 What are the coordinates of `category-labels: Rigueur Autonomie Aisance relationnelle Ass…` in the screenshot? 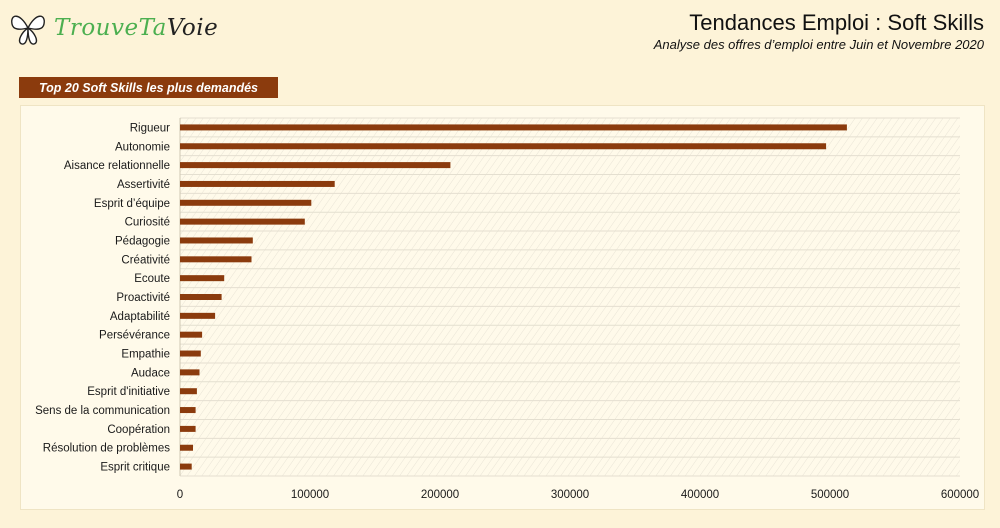 It's located at (102, 297).